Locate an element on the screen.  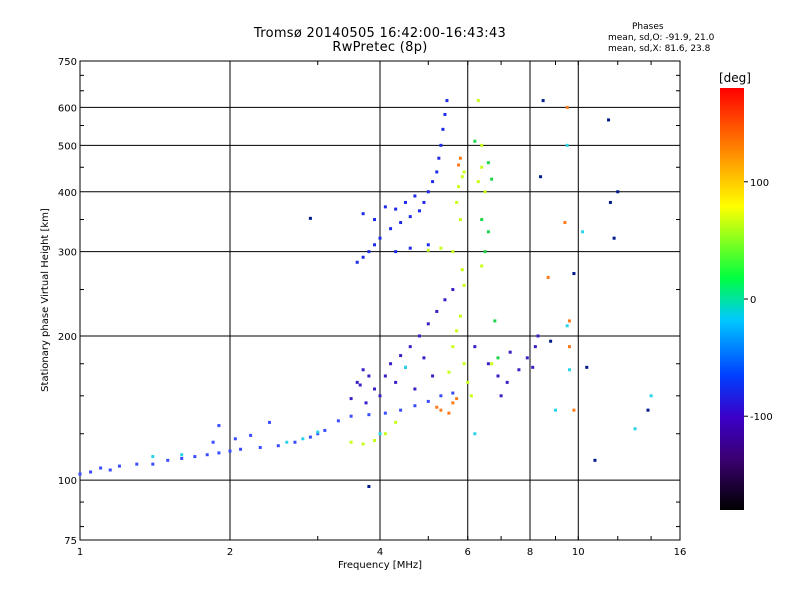
y-axis-label: Stationary phase Virtual Height [km] is located at coordinates (45, 300).